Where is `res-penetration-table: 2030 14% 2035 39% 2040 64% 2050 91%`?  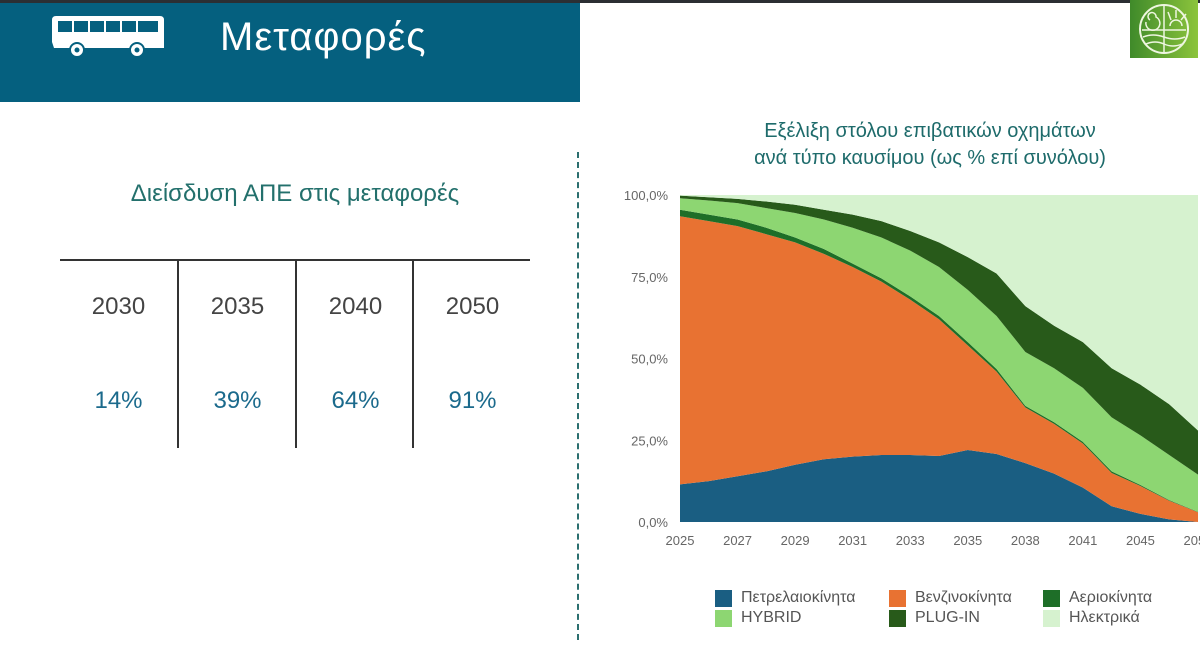
res-penetration-table: 2030 14% 2035 39% 2040 64% 2050 91% is located at coordinates (295, 353).